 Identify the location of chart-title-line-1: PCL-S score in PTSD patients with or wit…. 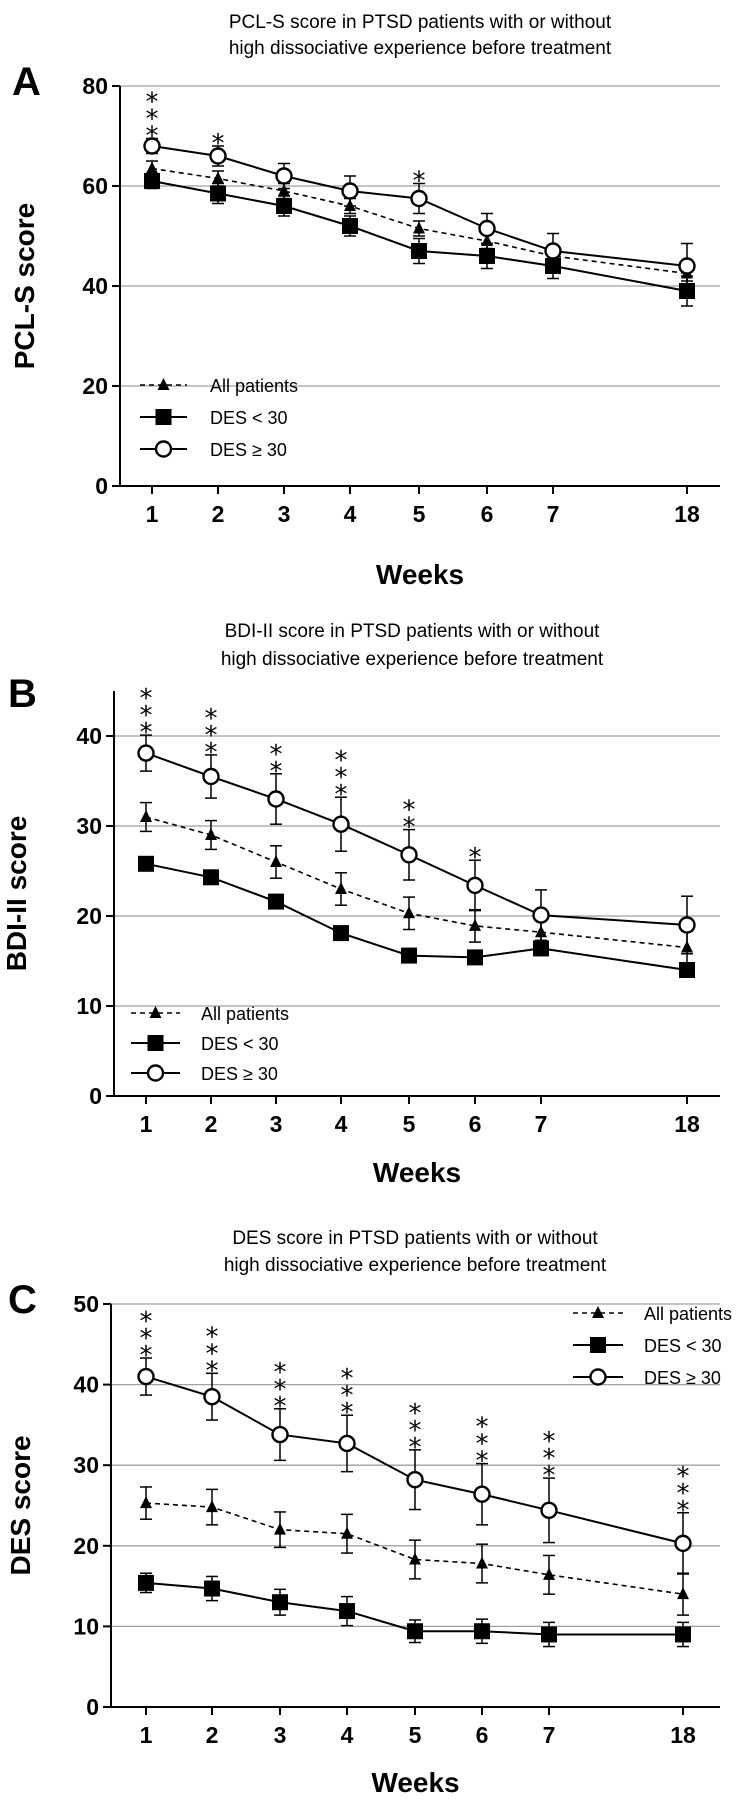
(420, 22).